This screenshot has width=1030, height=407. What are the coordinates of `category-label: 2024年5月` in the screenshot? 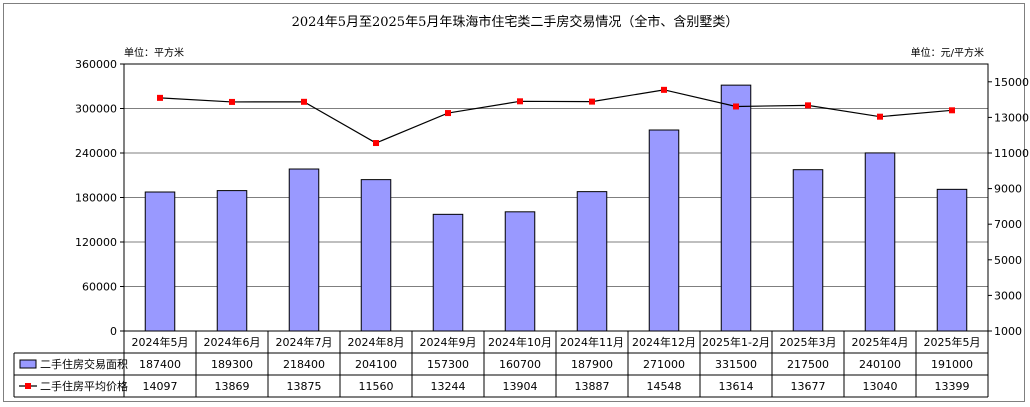 It's located at (160, 342).